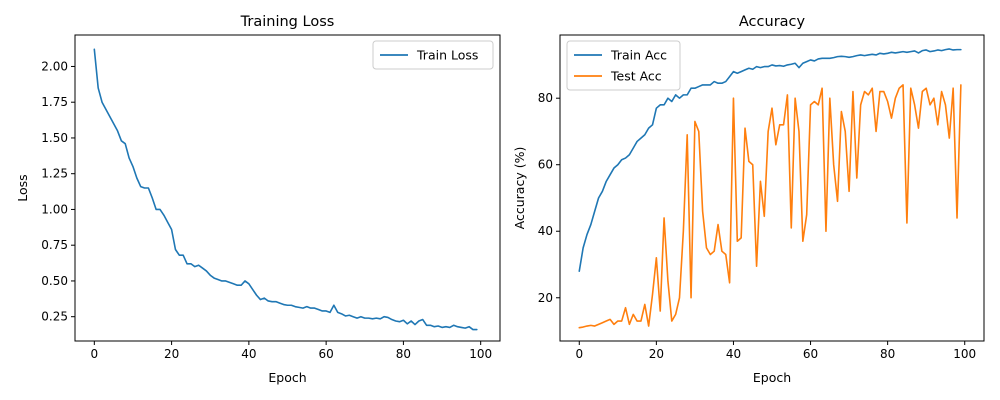  I want to click on loss-x-tick-label: 100, so click(480, 354).